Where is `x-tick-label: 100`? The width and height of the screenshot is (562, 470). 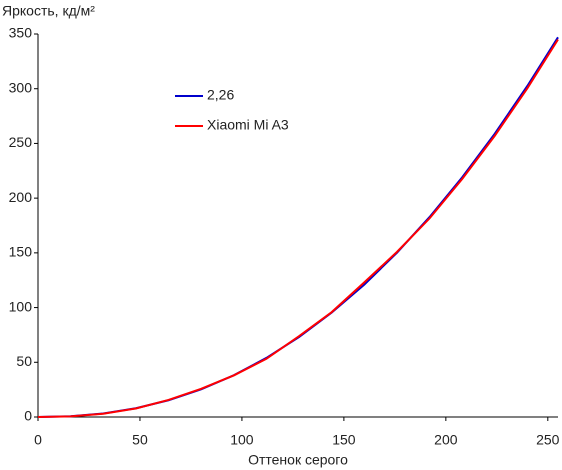 x-tick-label: 100 is located at coordinates (242, 440).